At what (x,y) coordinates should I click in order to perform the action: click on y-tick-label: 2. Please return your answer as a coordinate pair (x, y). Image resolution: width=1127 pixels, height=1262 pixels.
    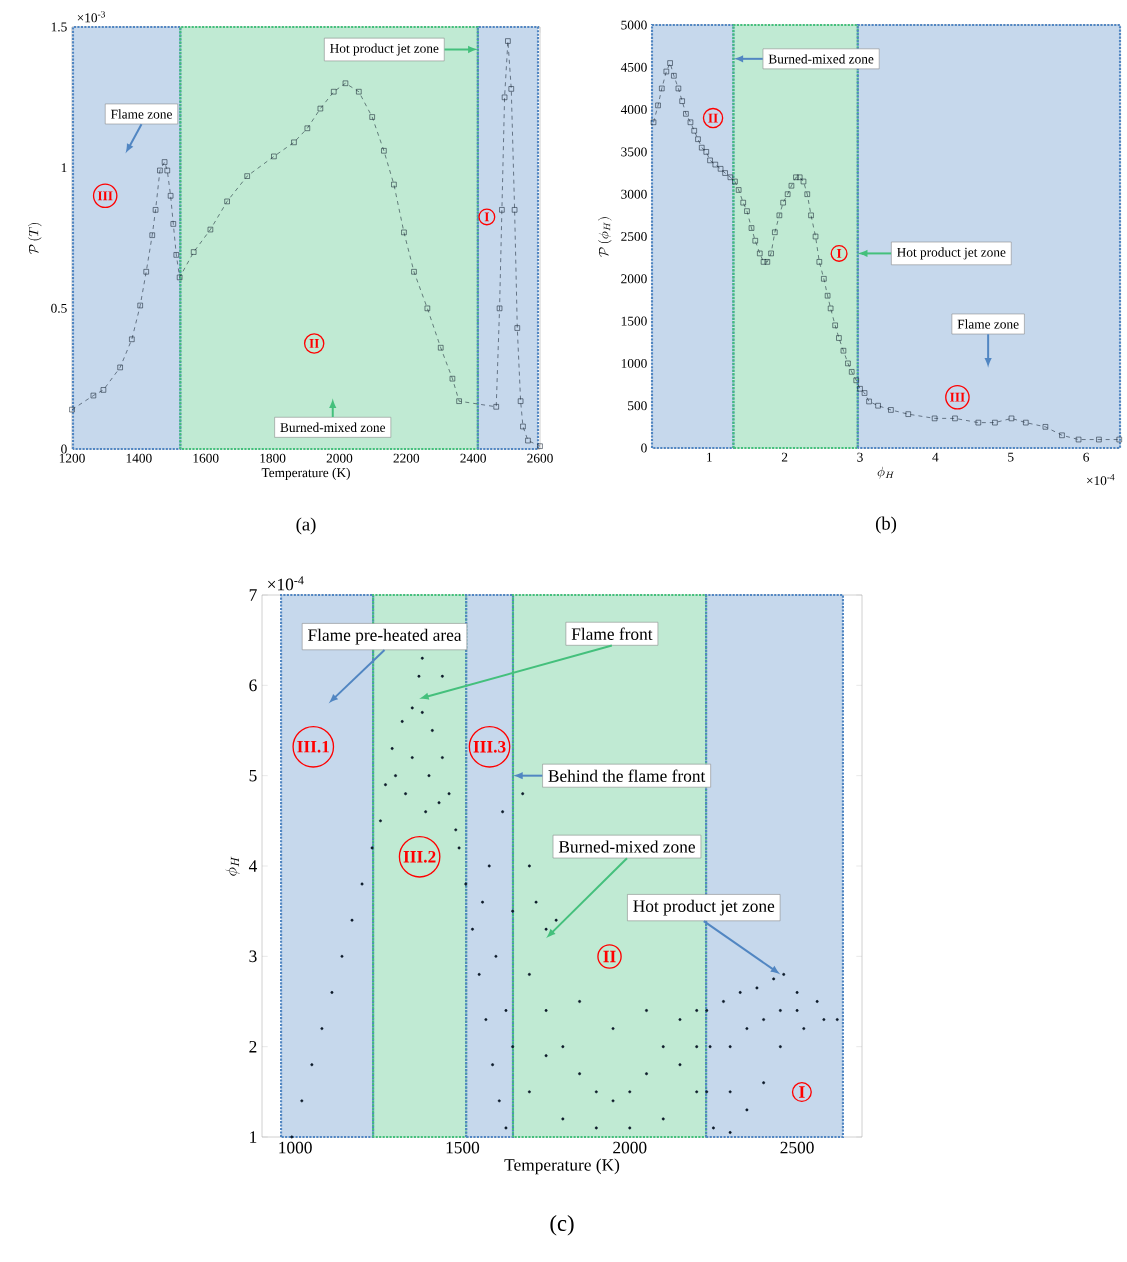
    Looking at the image, I should click on (253, 1046).